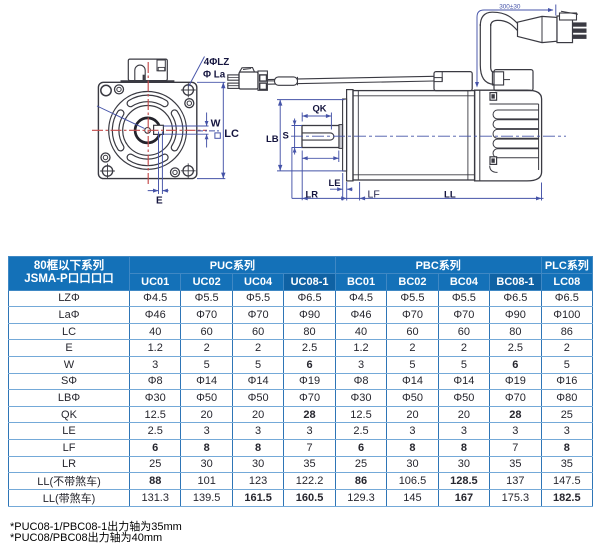 This screenshot has width=600, height=551. I want to click on svg-text: QK, so click(320, 107).